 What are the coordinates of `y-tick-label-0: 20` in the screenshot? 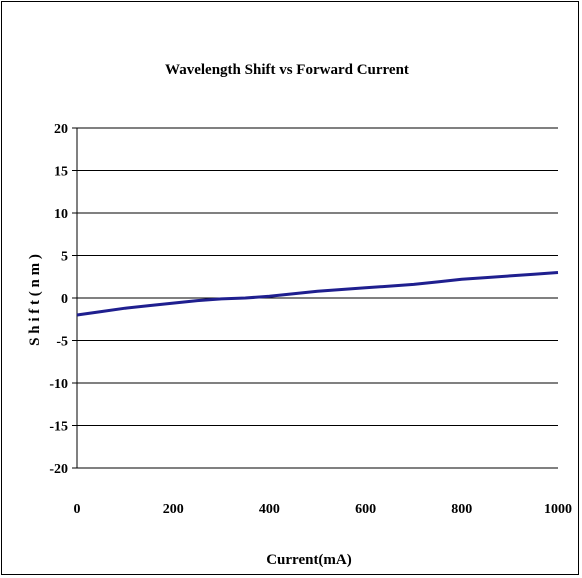 It's located at (61, 129).